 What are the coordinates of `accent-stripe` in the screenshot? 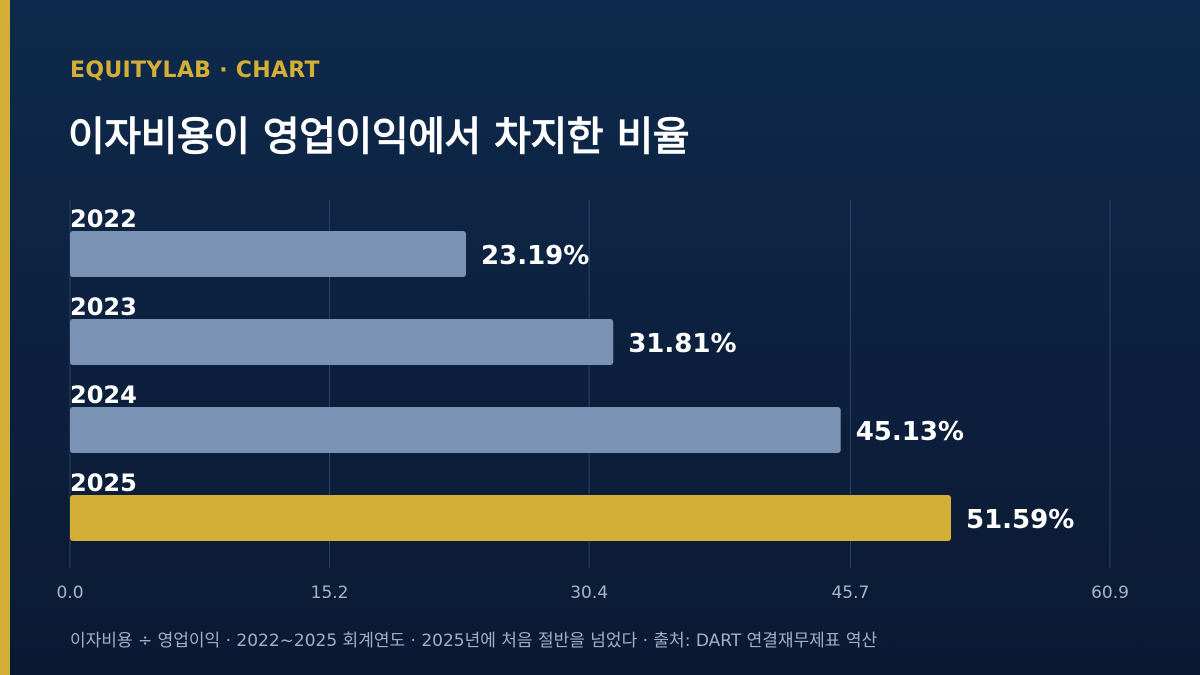 It's located at (5, 337).